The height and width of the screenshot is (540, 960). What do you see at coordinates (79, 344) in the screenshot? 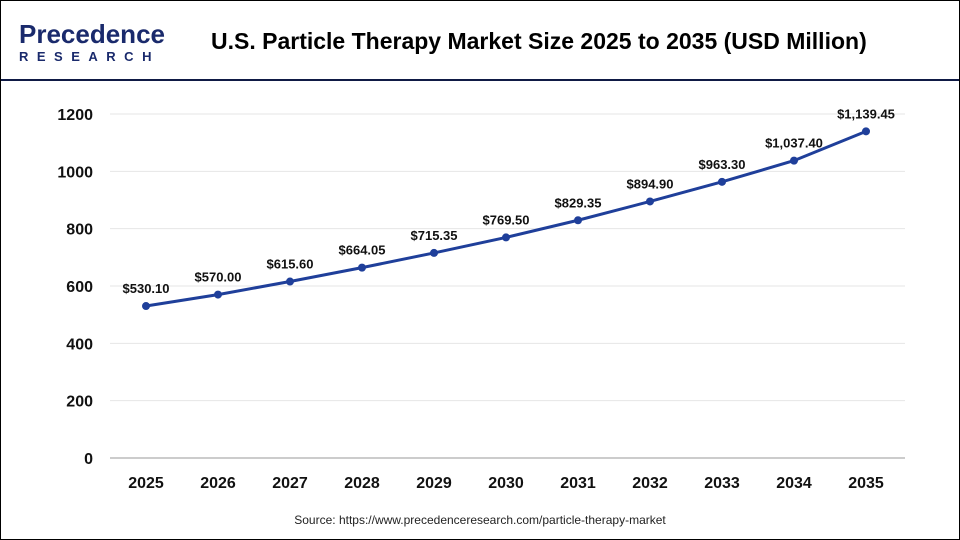
I see `y-tick-label: 400` at bounding box center [79, 344].